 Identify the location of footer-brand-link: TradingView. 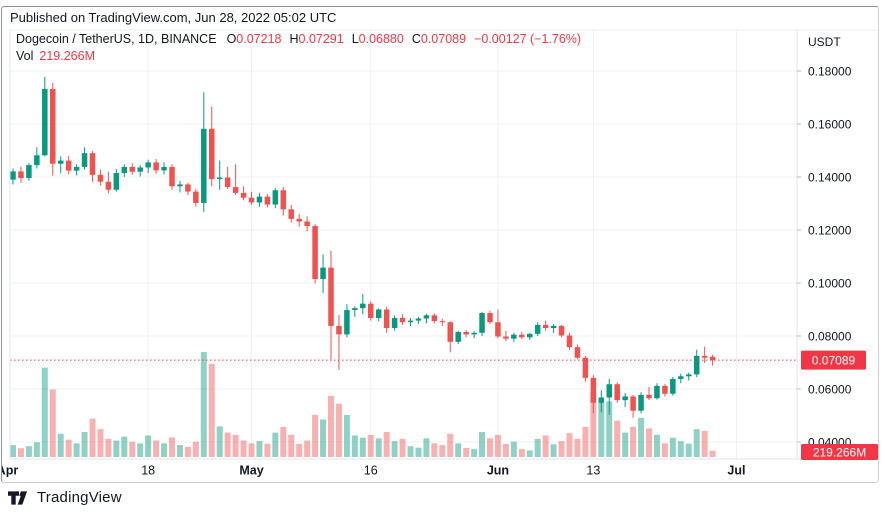
(65, 497).